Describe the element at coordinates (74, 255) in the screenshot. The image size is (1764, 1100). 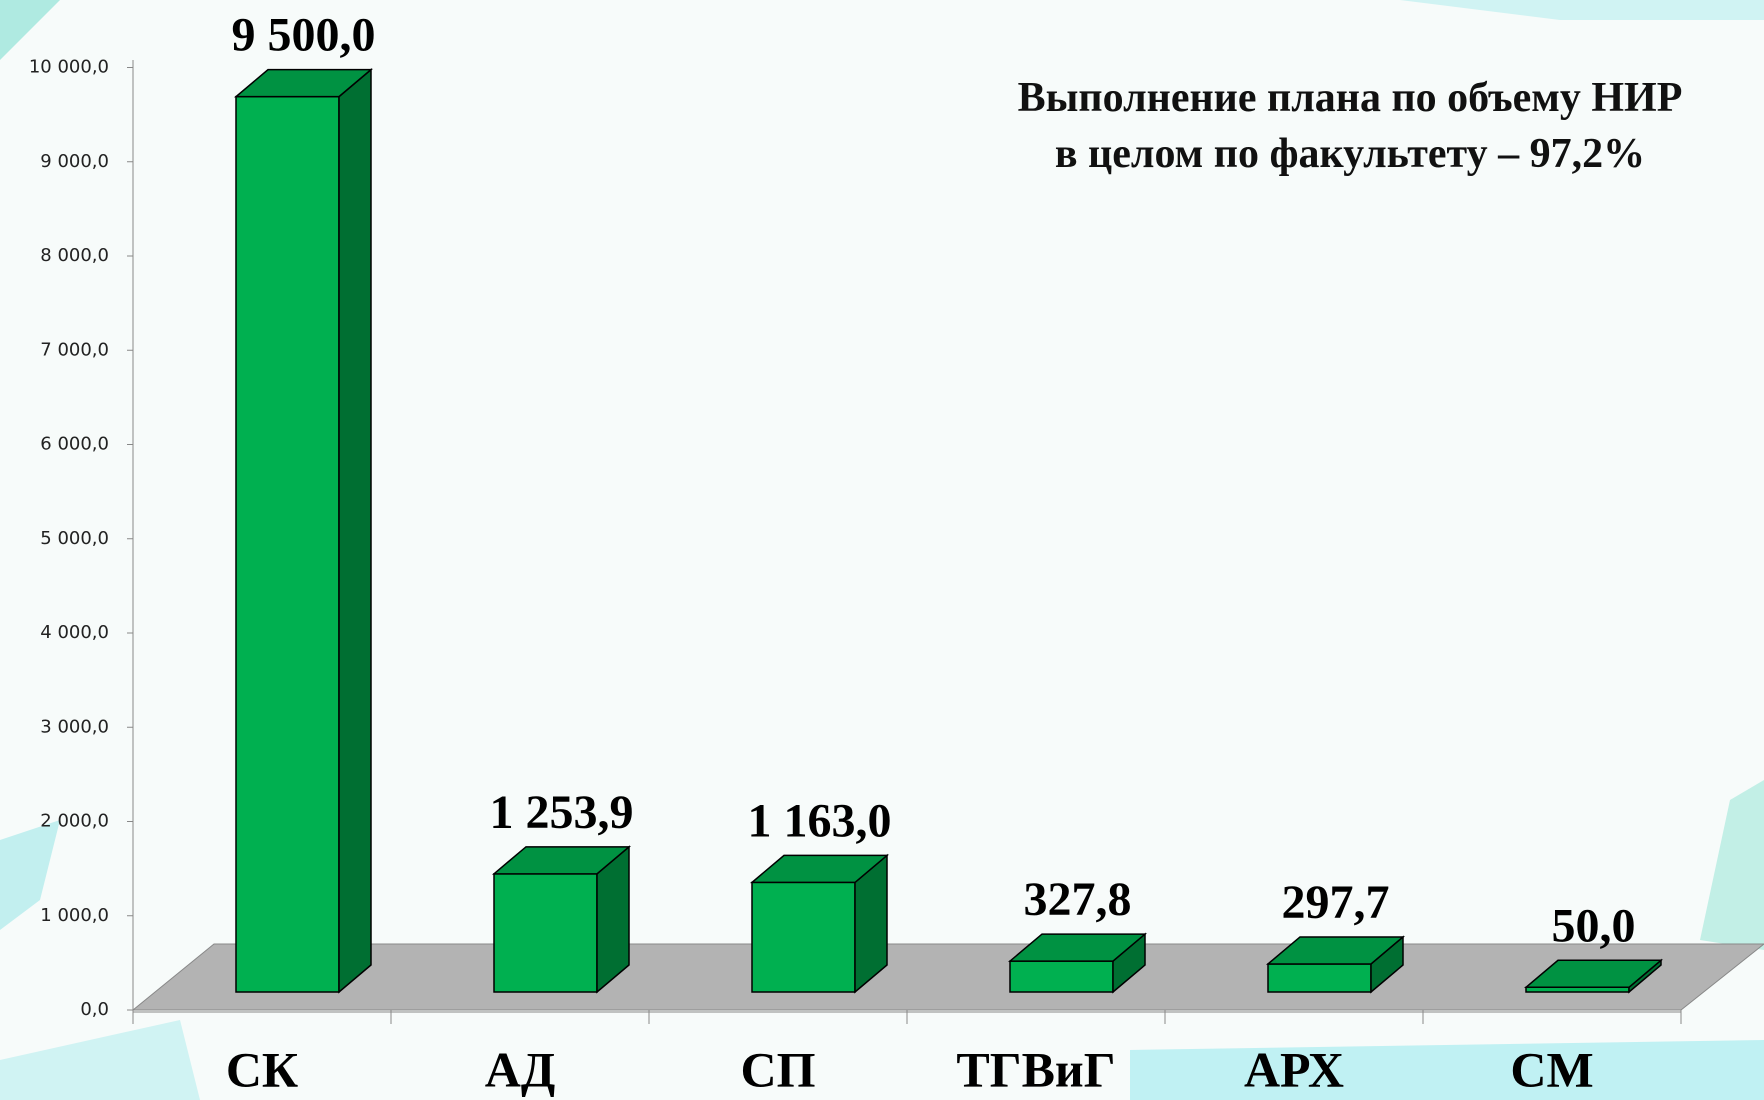
I see `y-tick-label: 8 000,0` at that location.